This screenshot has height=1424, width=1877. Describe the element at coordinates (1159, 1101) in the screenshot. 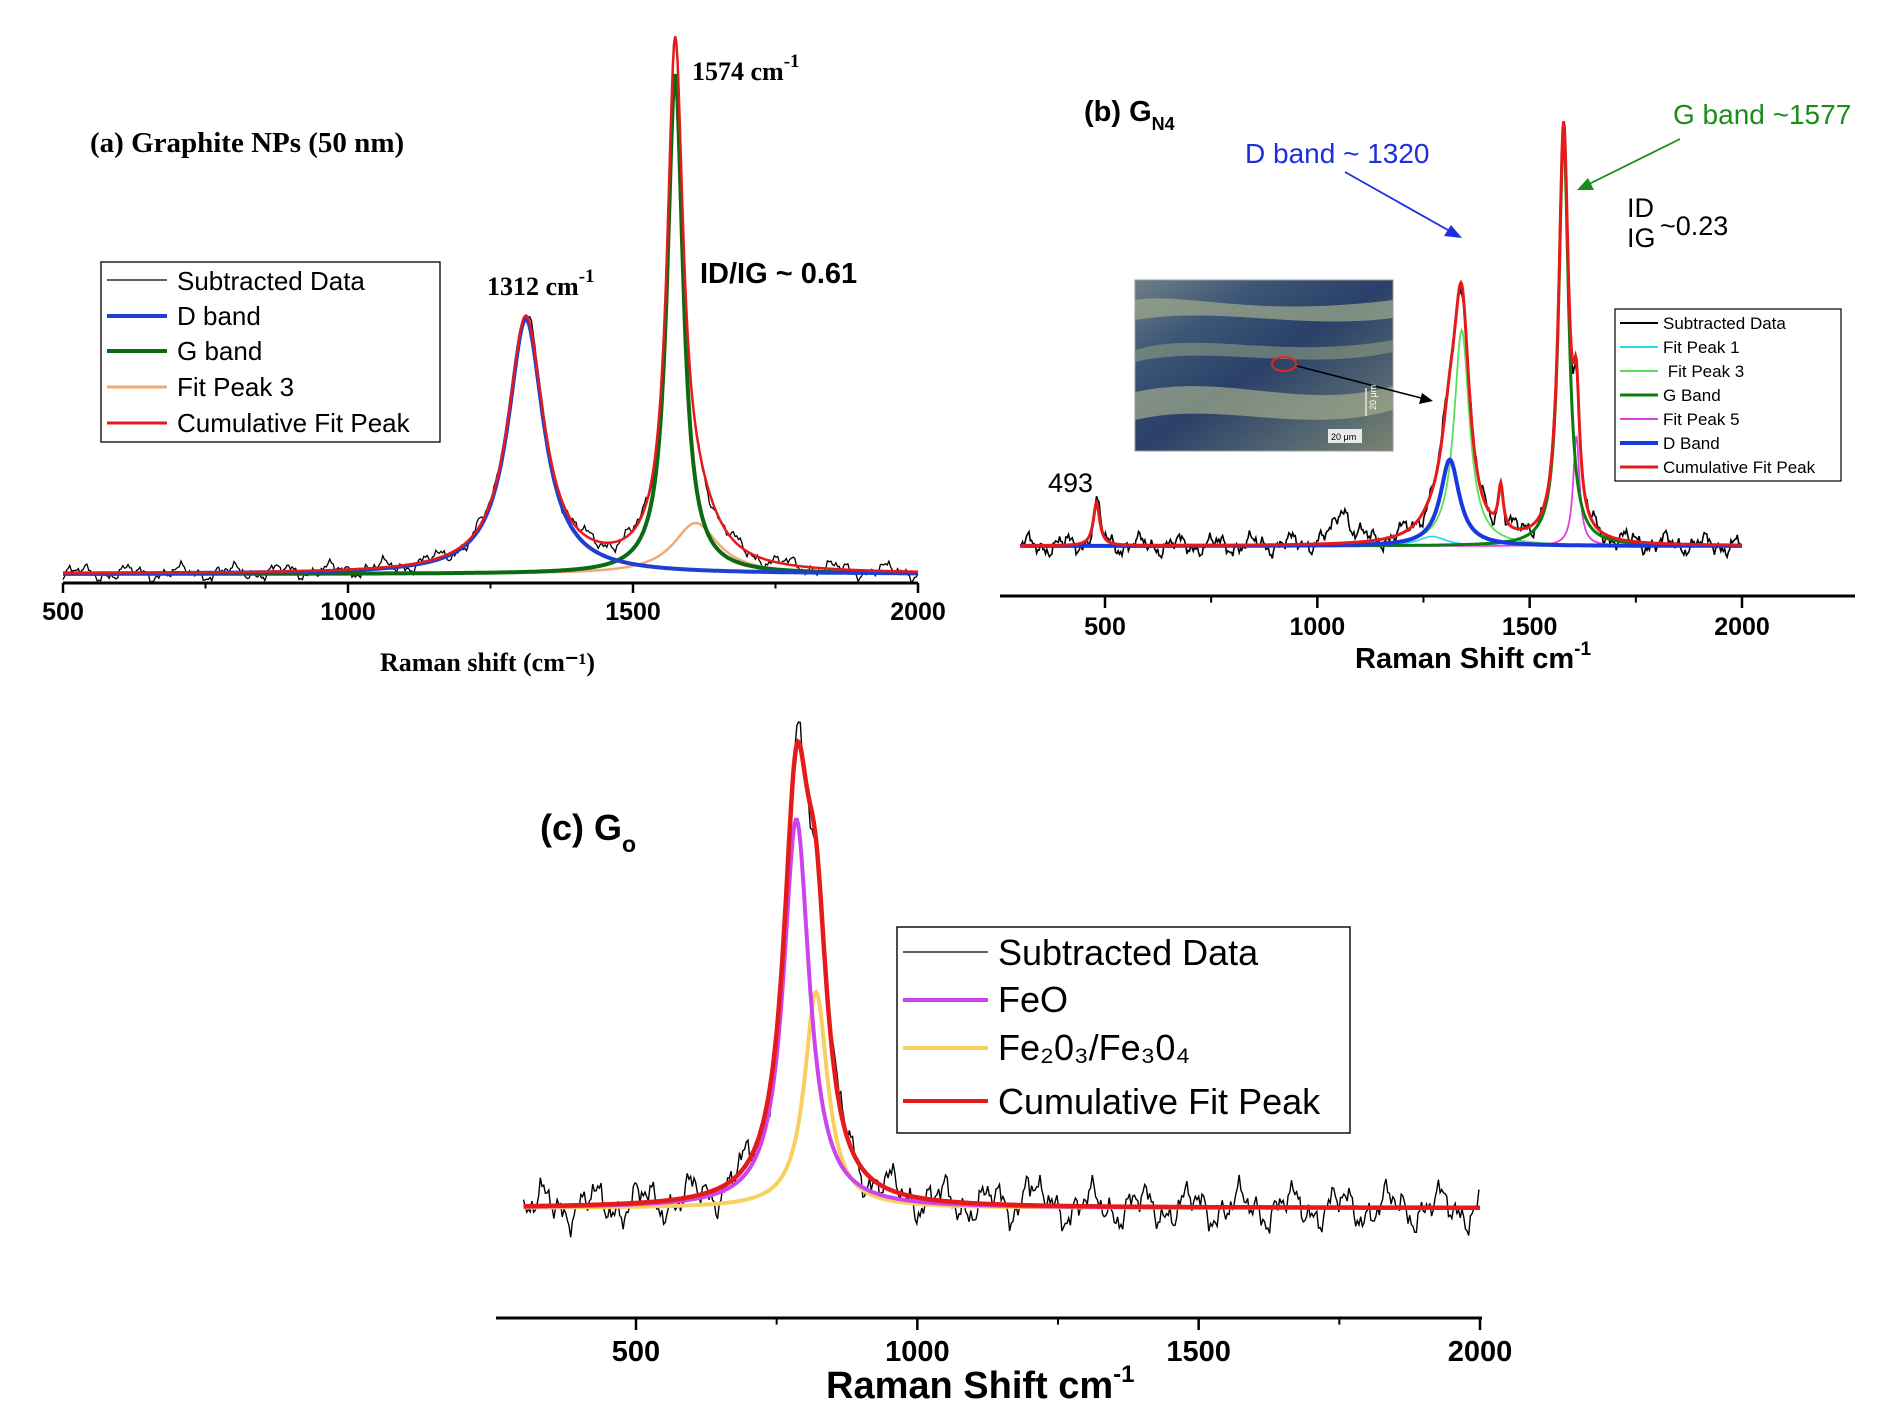

I see `legend-c-label-cumulative: Cumulative Fit Peak` at that location.